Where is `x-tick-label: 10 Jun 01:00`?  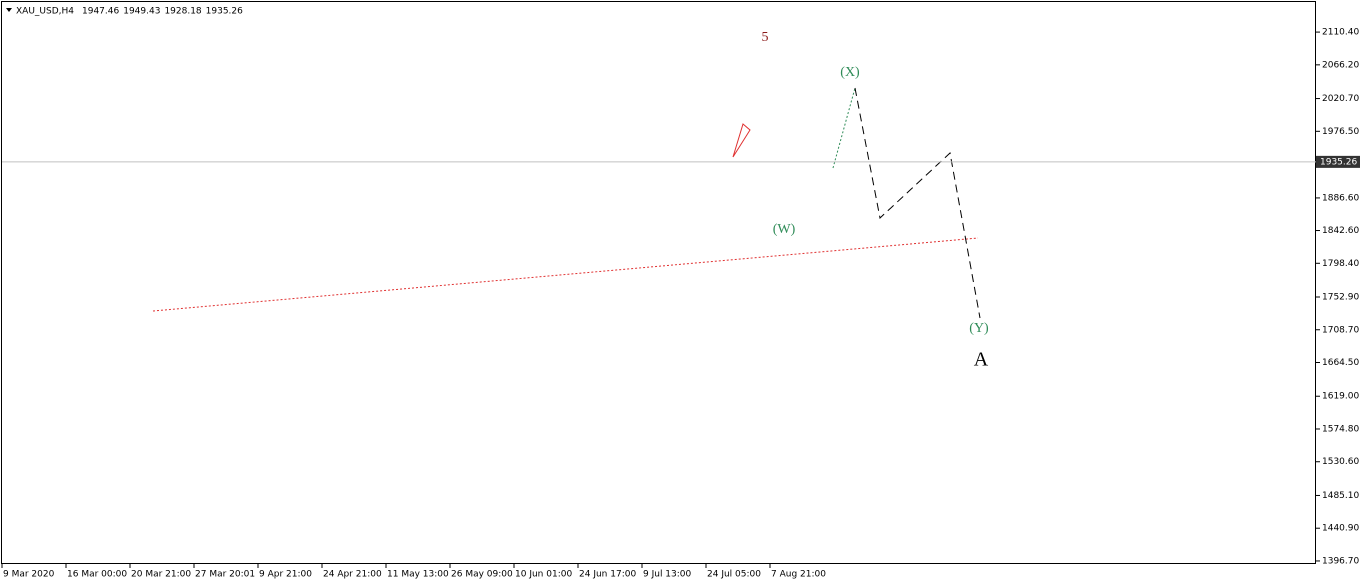 x-tick-label: 10 Jun 01:00 is located at coordinates (543, 575).